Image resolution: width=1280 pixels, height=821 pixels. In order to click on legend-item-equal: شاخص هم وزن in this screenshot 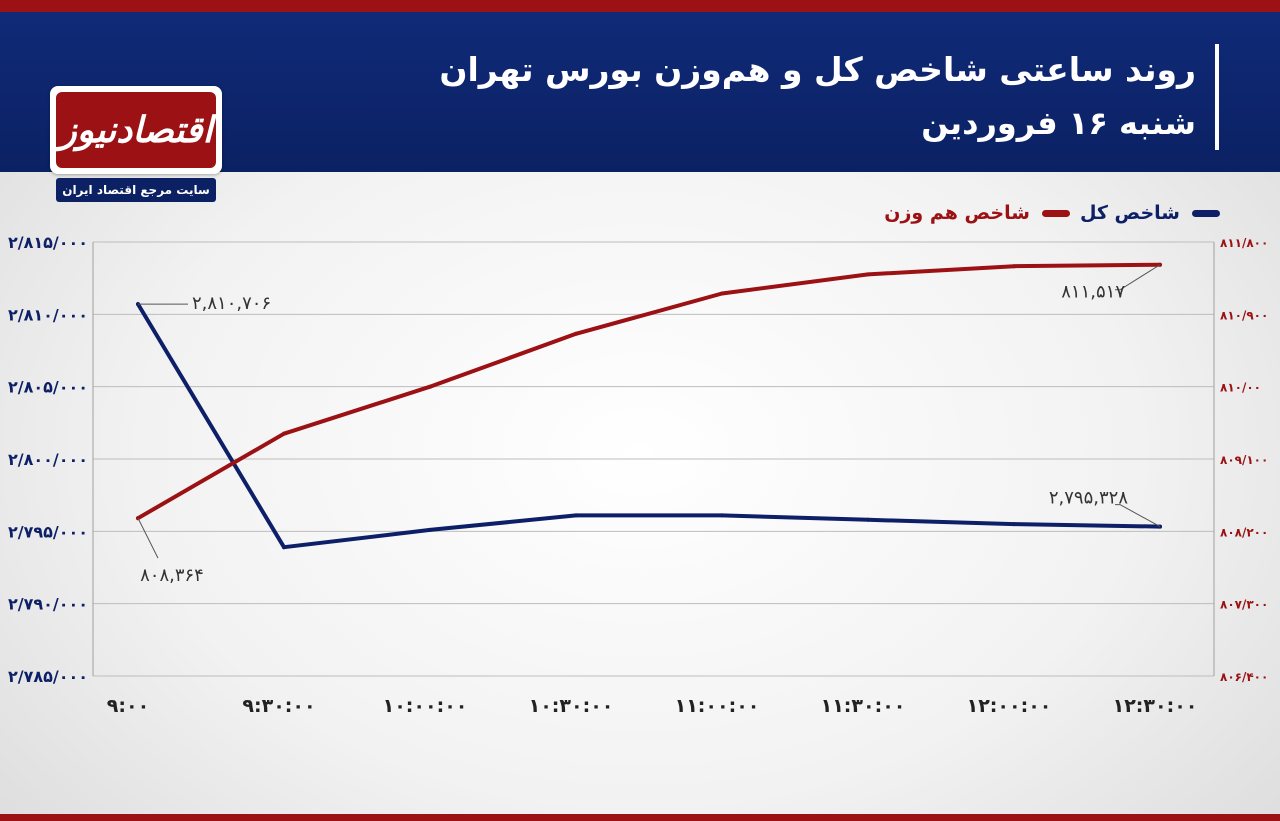, I will do `click(977, 213)`.